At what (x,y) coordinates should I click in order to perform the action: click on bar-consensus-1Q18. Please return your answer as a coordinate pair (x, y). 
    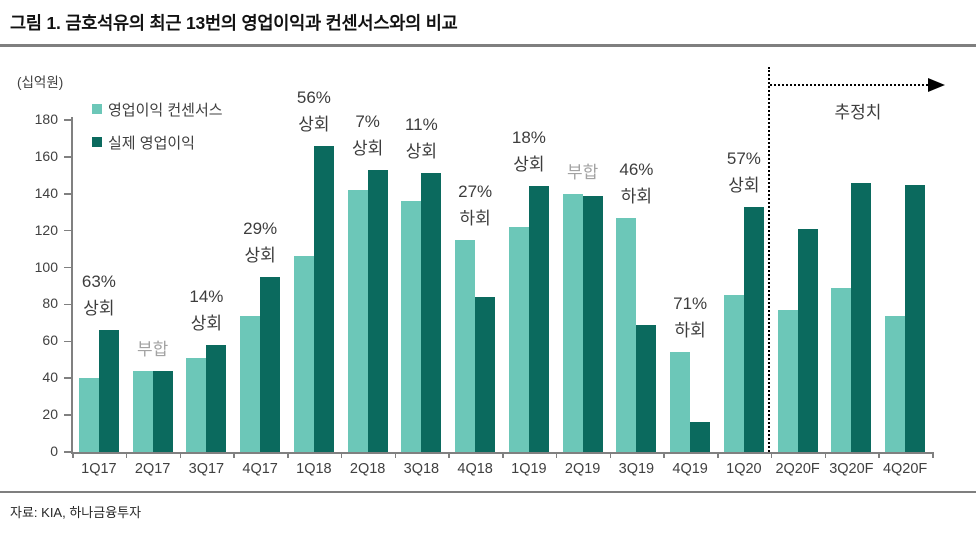
    Looking at the image, I should click on (303, 354).